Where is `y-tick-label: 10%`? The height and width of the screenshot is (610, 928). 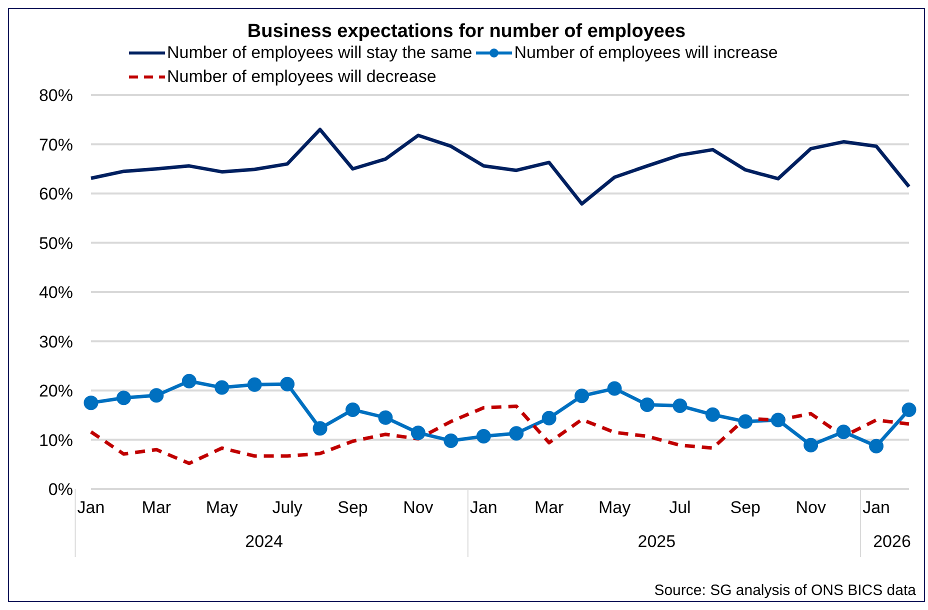
y-tick-label: 10% is located at coordinates (55, 440).